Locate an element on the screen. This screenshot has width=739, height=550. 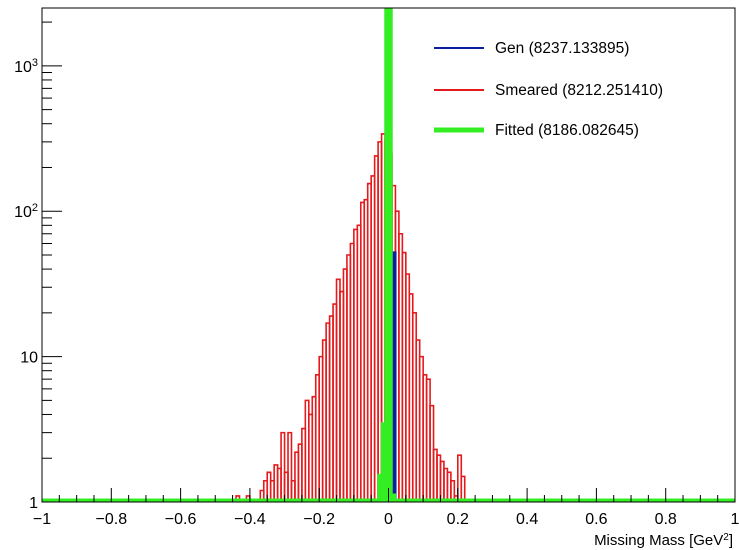
y-tick-label: 10 is located at coordinates (29, 358).